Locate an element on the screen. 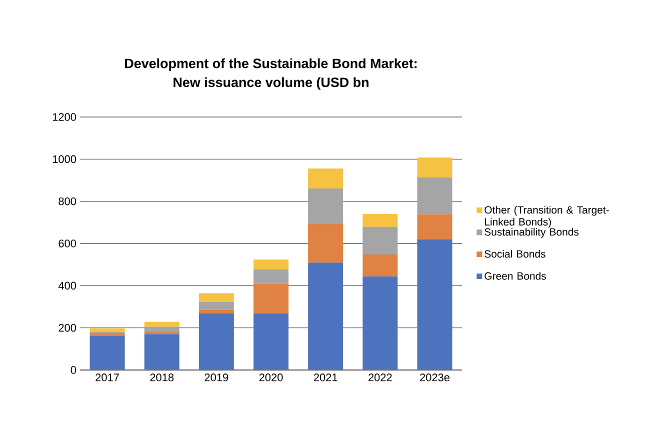 Image resolution: width=654 pixels, height=423 pixels. x-tick-label: 2019 is located at coordinates (216, 378).